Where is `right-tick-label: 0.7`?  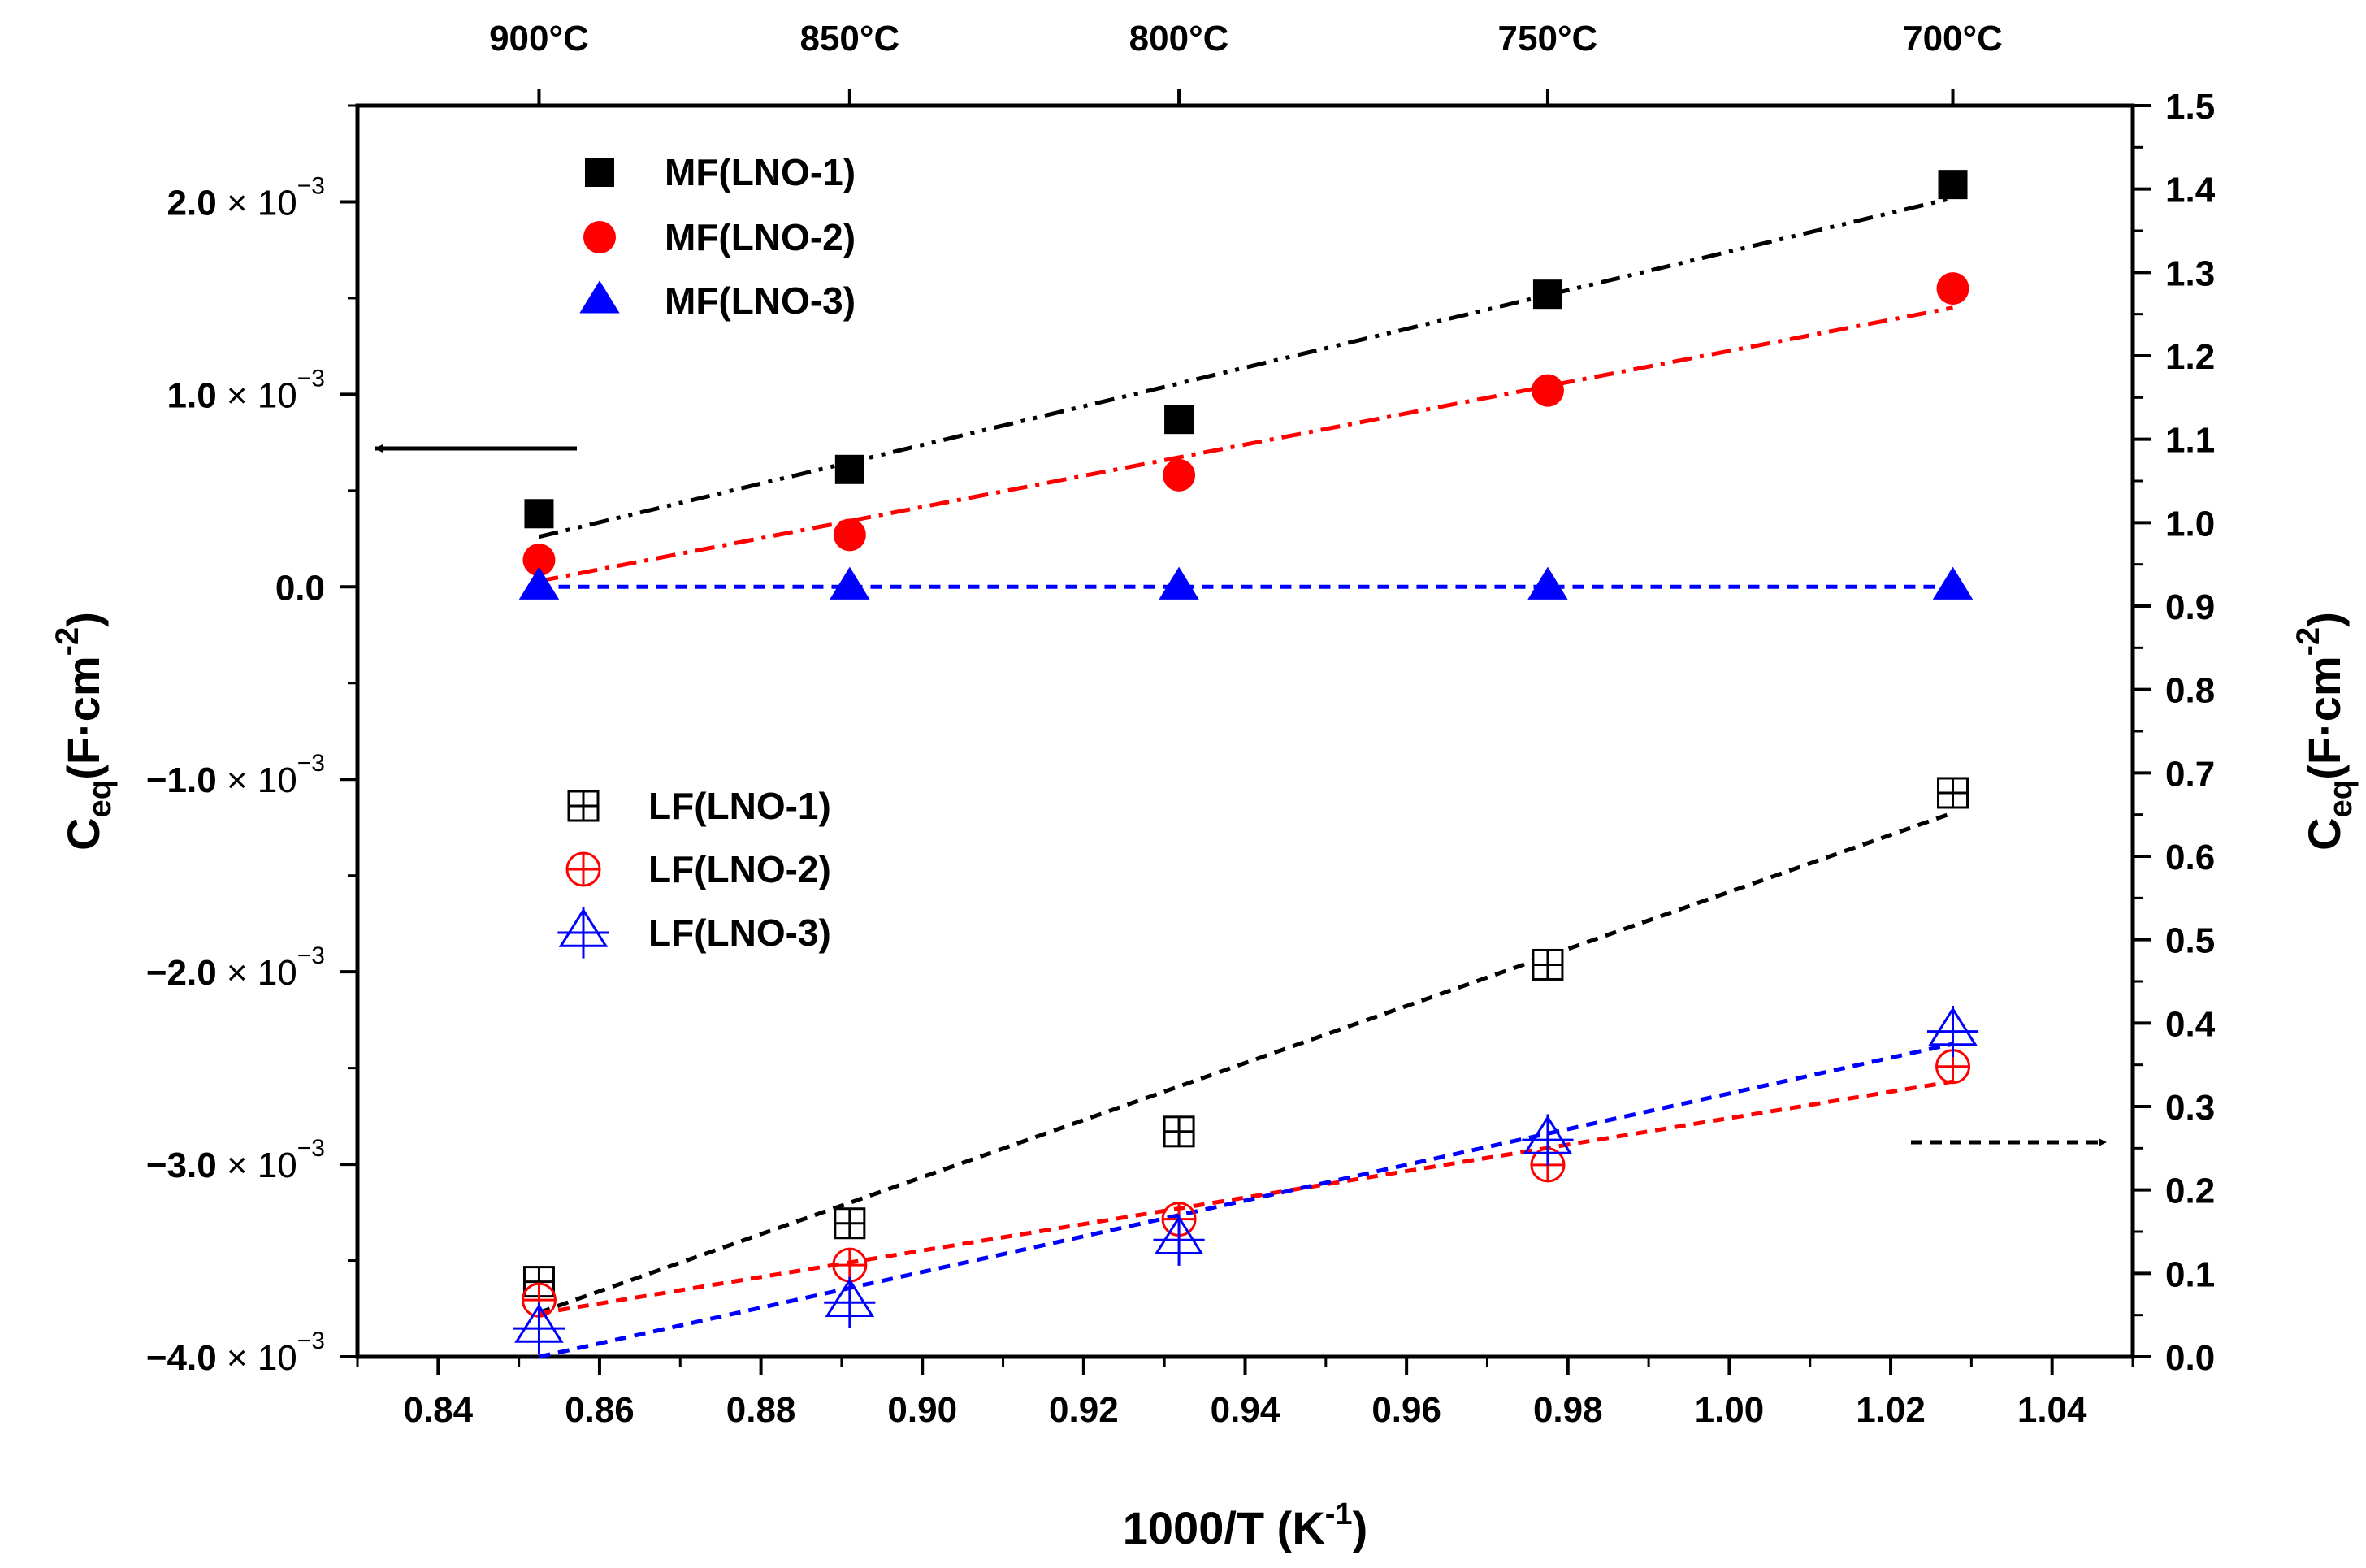
right-tick-label: 0.7 is located at coordinates (2190, 774).